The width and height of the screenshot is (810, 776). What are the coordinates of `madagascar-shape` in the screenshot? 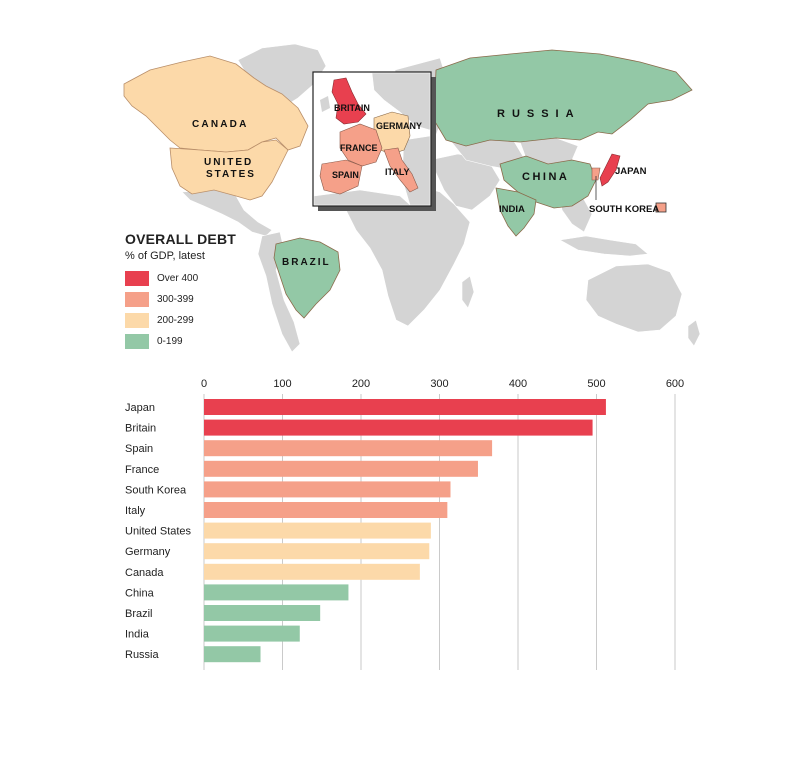 It's located at (468, 292).